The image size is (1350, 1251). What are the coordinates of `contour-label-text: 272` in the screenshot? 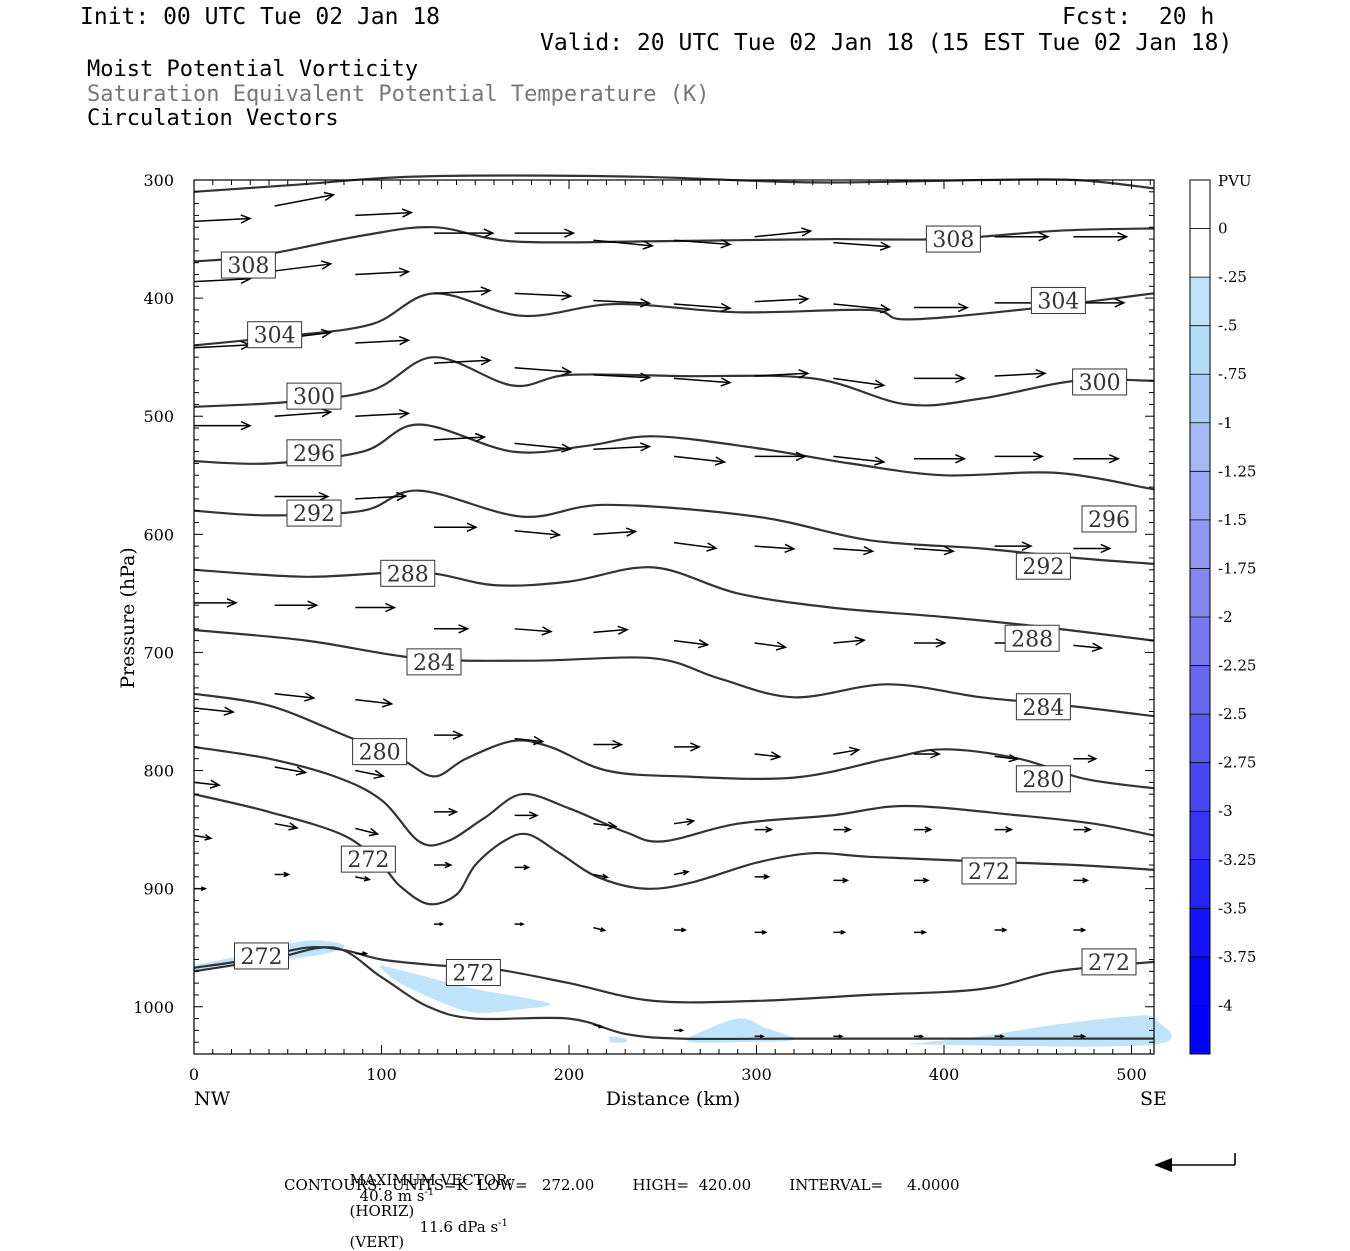 It's located at (262, 957).